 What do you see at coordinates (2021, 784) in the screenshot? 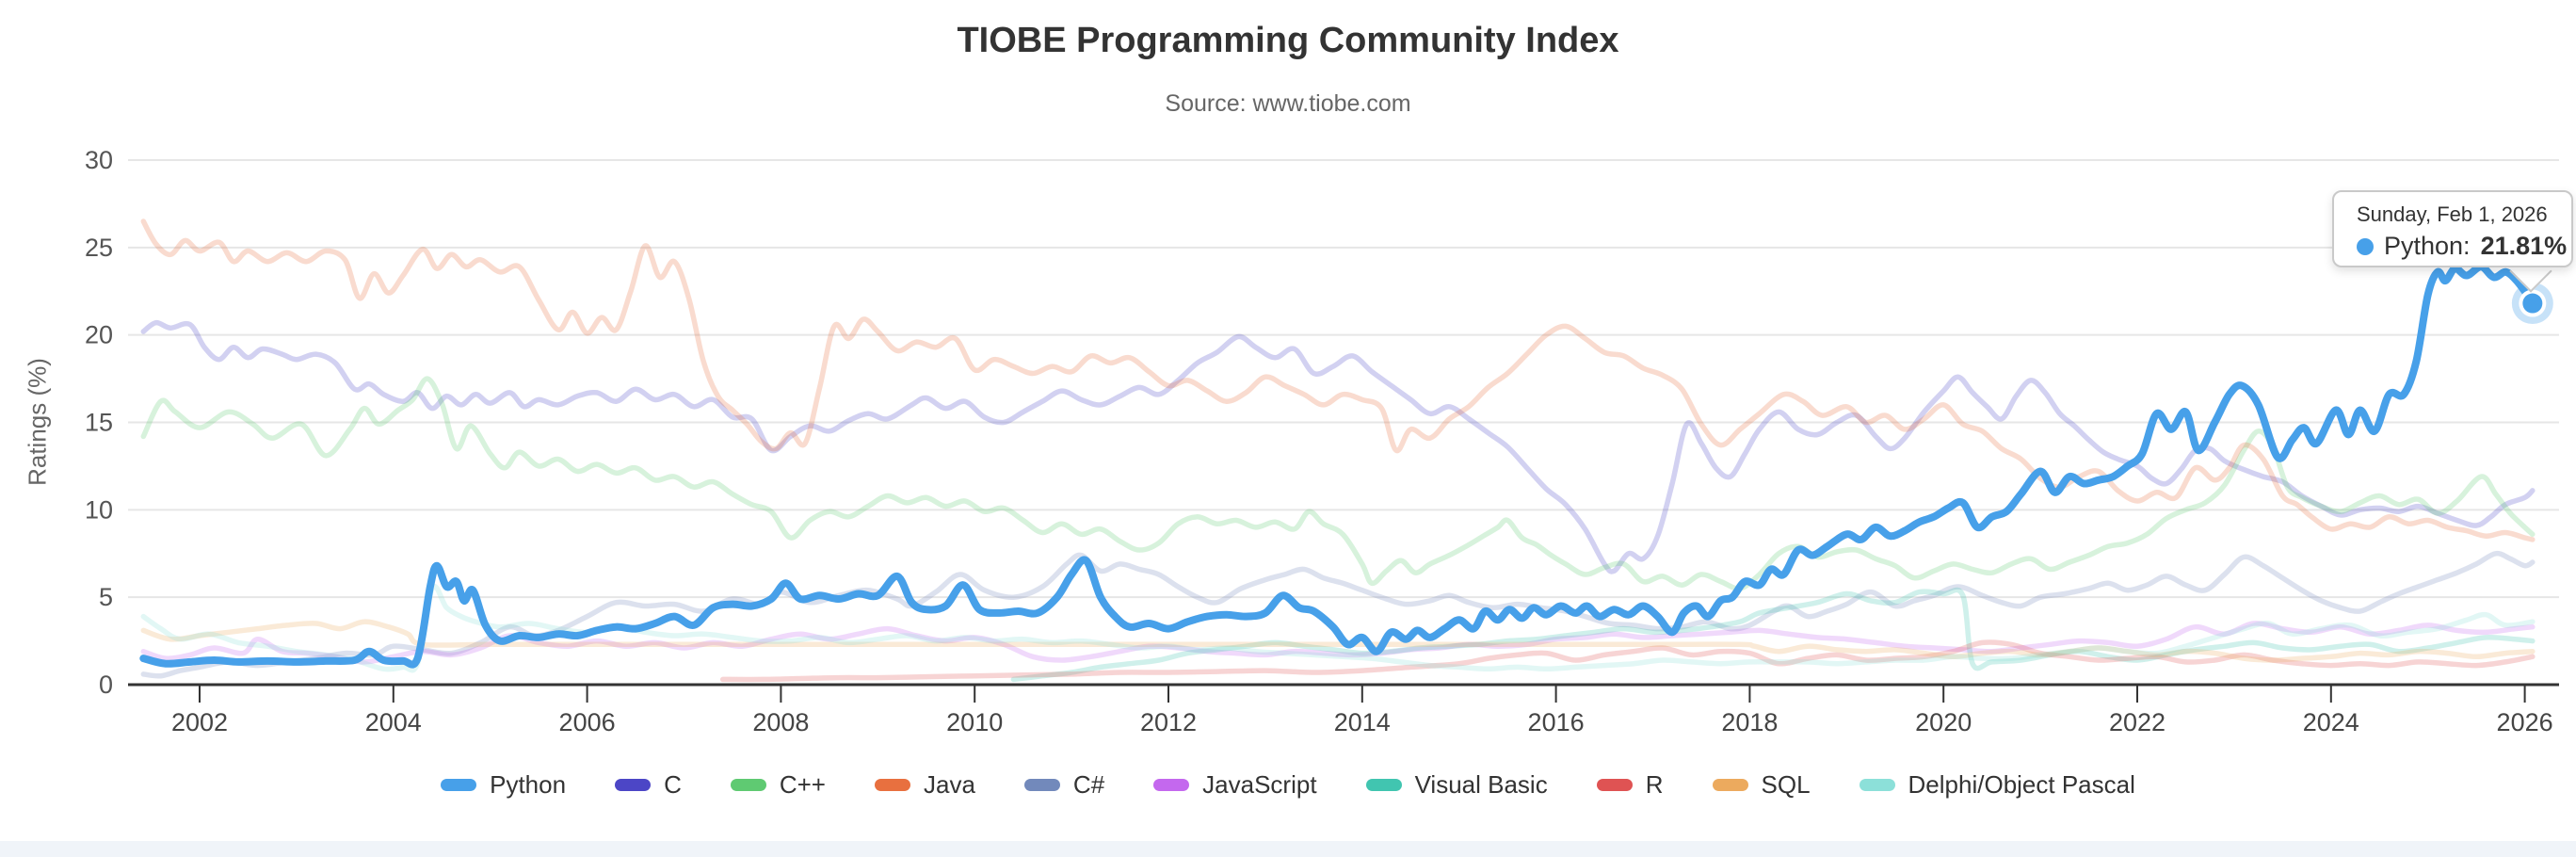
I see `legend-label: Delphi/Object Pascal` at bounding box center [2021, 784].